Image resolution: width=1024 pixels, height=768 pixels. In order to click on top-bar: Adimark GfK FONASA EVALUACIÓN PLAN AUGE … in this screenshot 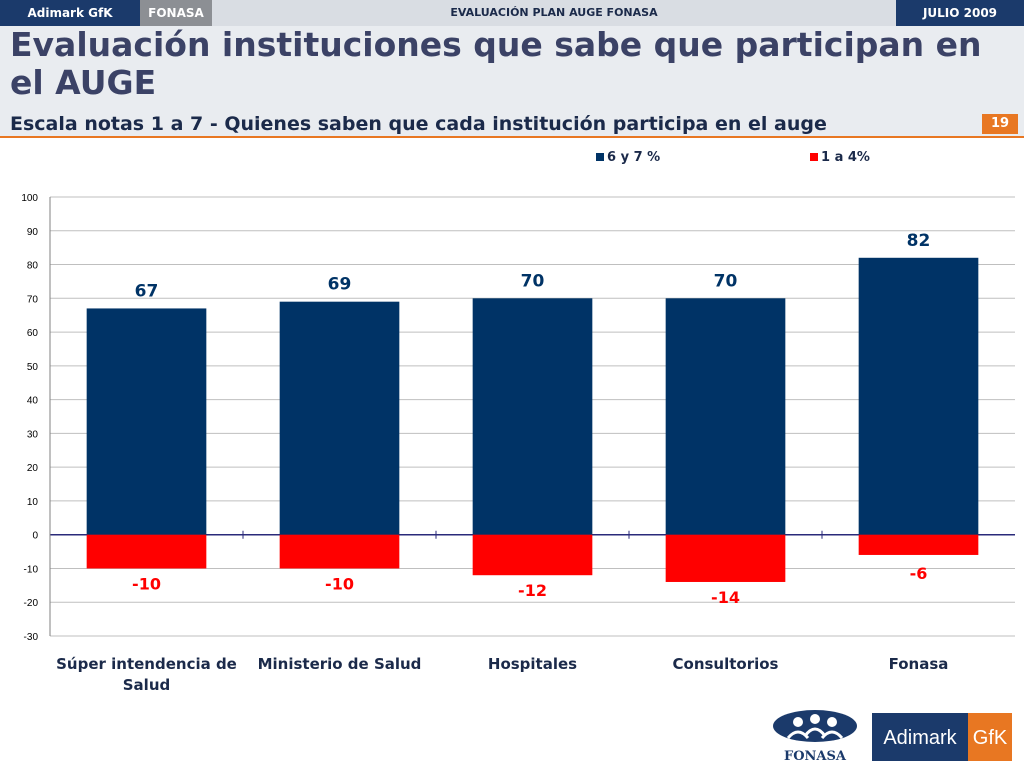, I will do `click(512, 13)`.